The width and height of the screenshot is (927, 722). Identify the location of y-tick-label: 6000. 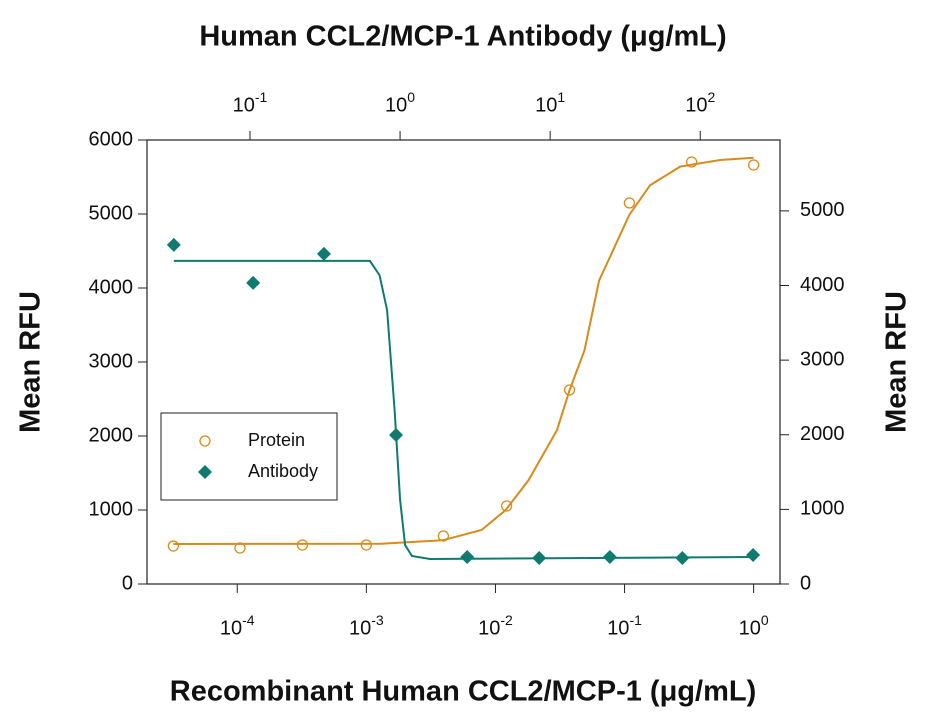
(111, 139).